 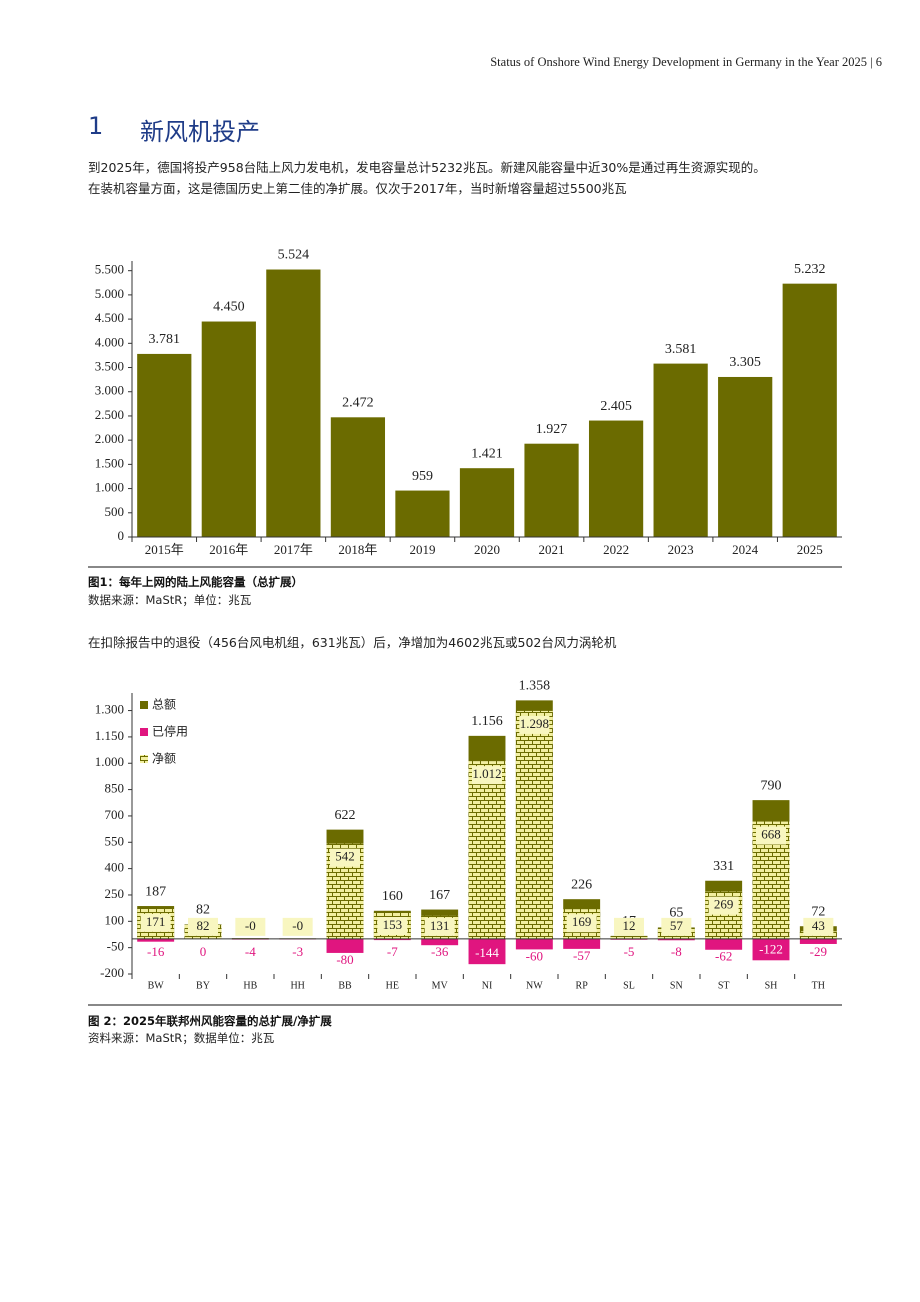 What do you see at coordinates (345, 985) in the screenshot?
I see `x-tick-label: BB` at bounding box center [345, 985].